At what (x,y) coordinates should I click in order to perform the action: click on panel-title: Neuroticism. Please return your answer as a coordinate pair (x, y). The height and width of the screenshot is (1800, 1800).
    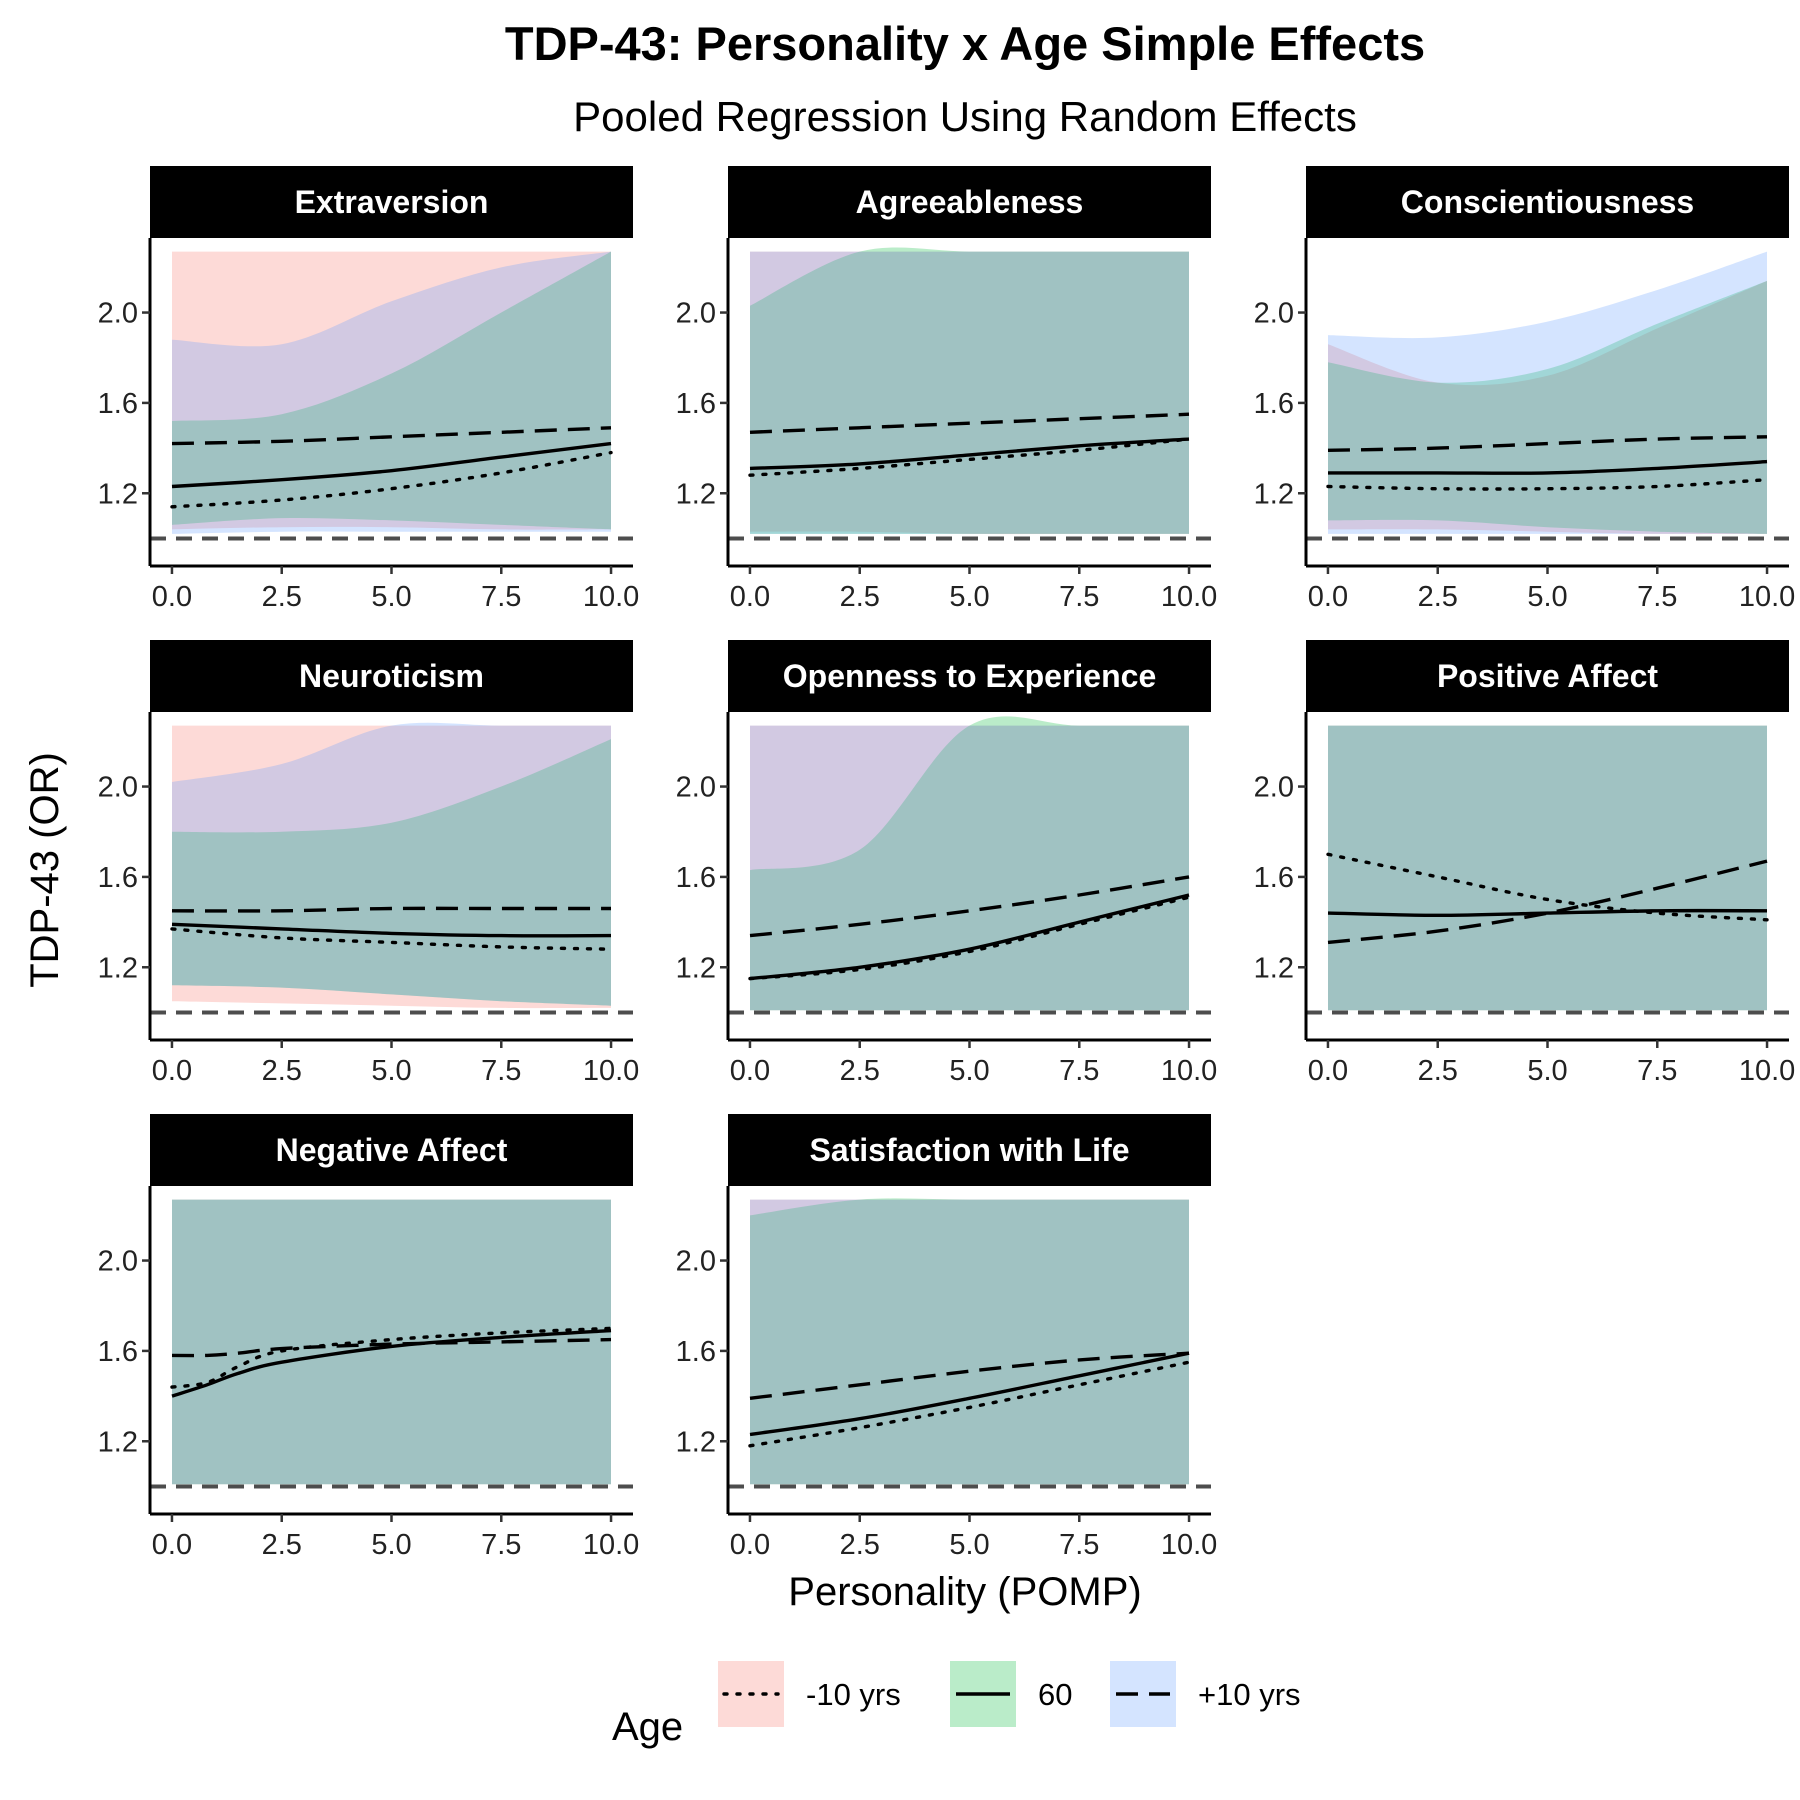
    Looking at the image, I should click on (391, 676).